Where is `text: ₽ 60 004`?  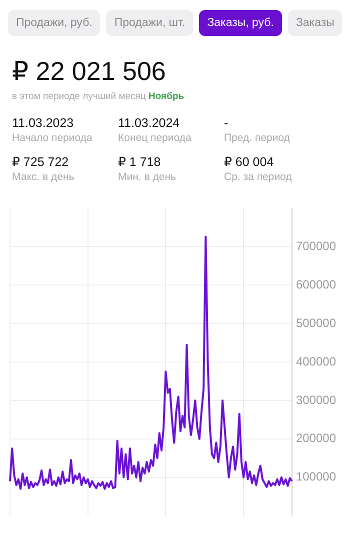 text: ₽ 60 004 is located at coordinates (249, 161).